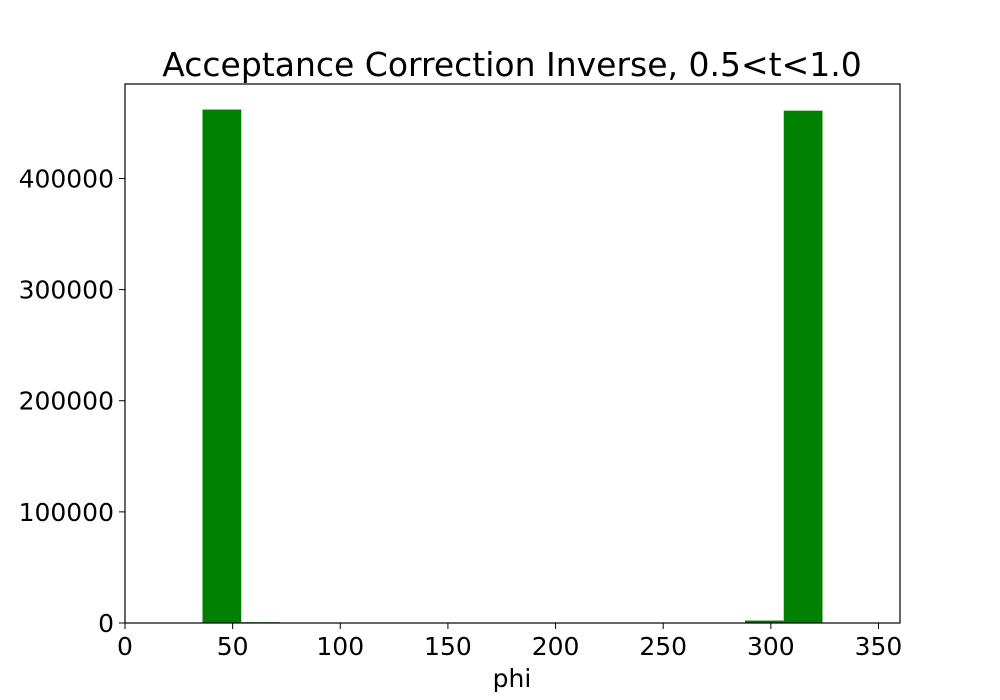 Image resolution: width=1000 pixels, height=700 pixels. Describe the element at coordinates (66, 512) in the screenshot. I see `y-tick-label: 100000` at that location.